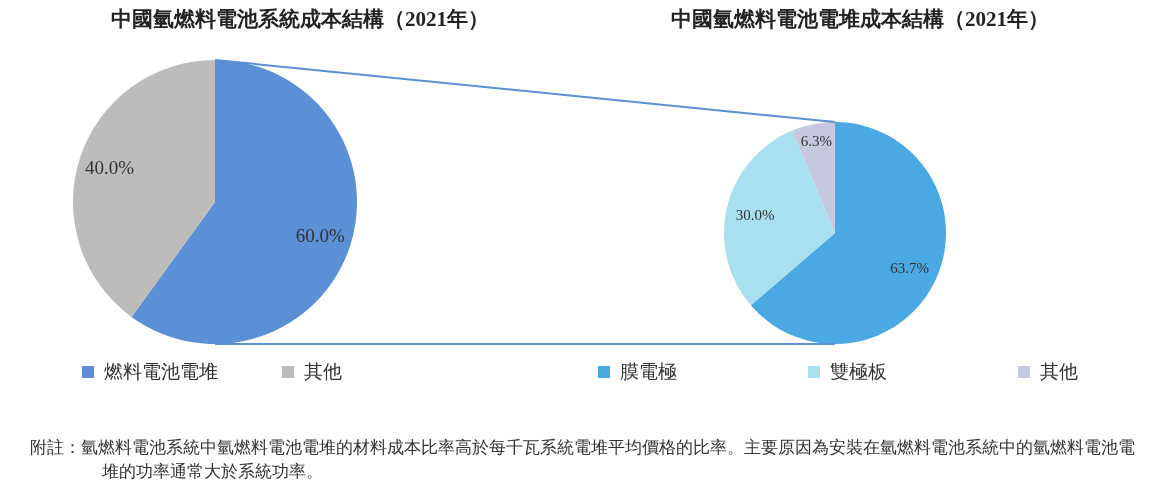 Image resolution: width=1154 pixels, height=499 pixels. Describe the element at coordinates (858, 371) in the screenshot. I see `legend-label: 雙極板` at that location.